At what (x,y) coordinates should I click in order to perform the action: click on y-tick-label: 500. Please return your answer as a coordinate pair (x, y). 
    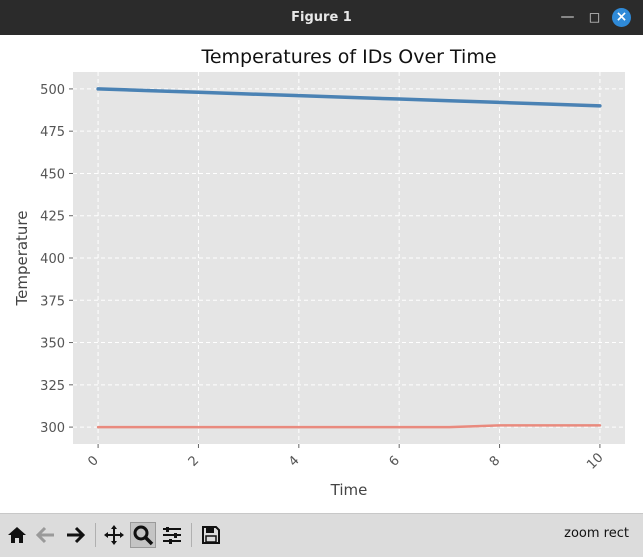
    Looking at the image, I should click on (52, 90).